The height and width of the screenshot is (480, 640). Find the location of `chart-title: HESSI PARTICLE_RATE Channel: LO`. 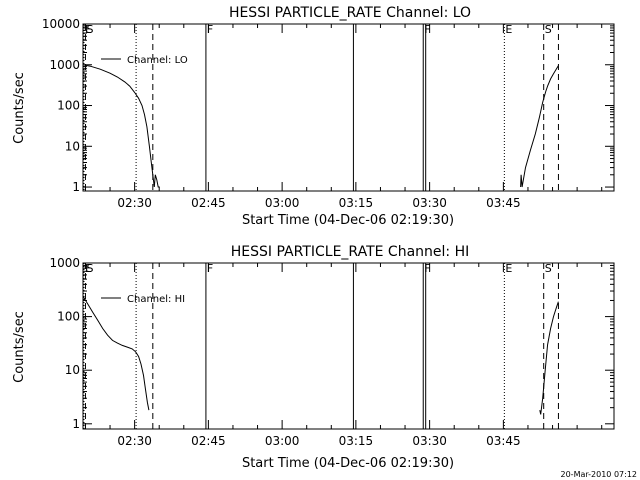

chart-title: HESSI PARTICLE_RATE Channel: LO is located at coordinates (350, 13).